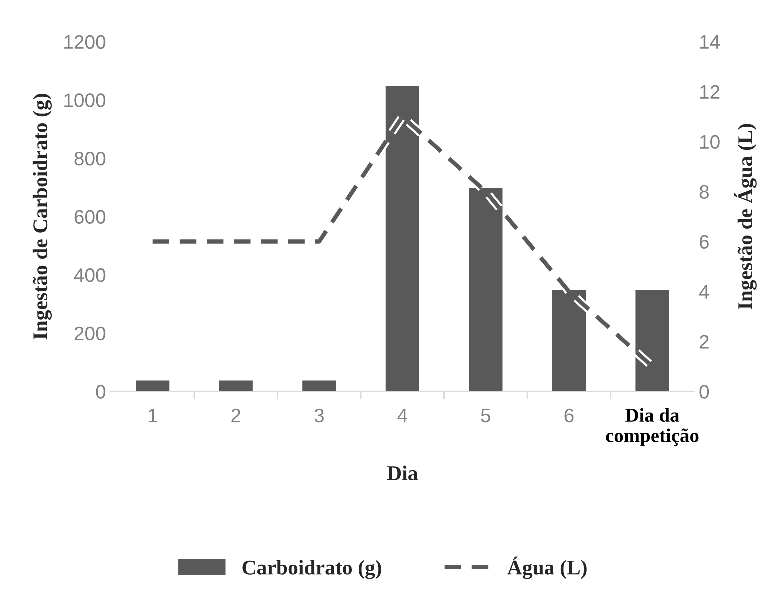 This screenshot has height=598, width=767. What do you see at coordinates (90, 217) in the screenshot?
I see `y-tick-label: 600` at bounding box center [90, 217].